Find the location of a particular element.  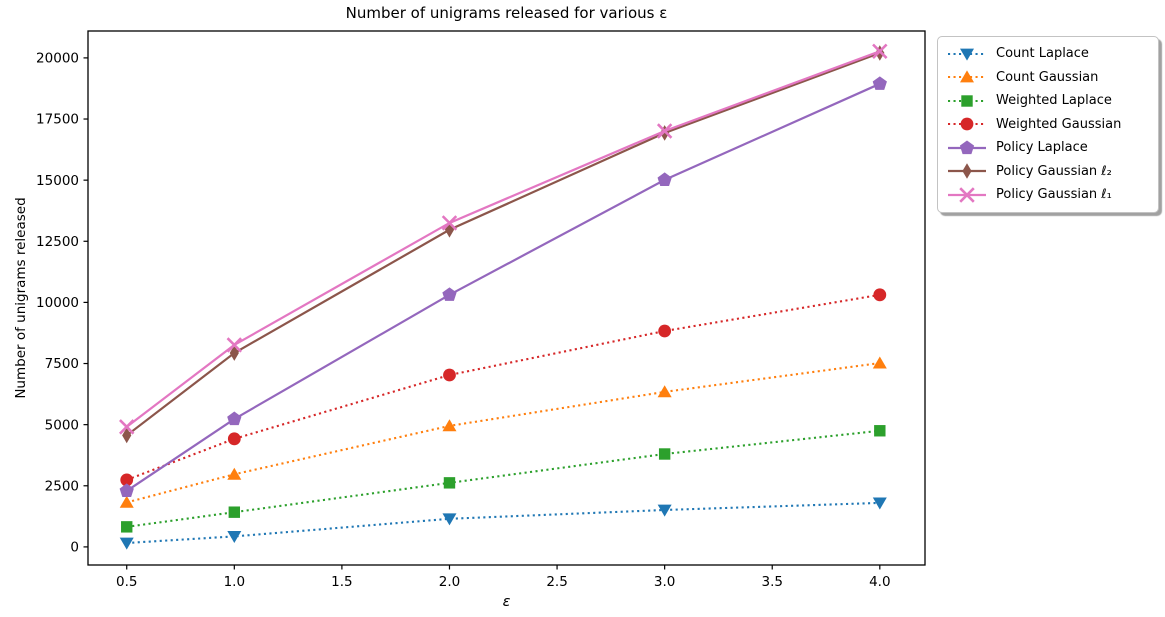

legend-item: Count Laplace is located at coordinates (1048, 54).